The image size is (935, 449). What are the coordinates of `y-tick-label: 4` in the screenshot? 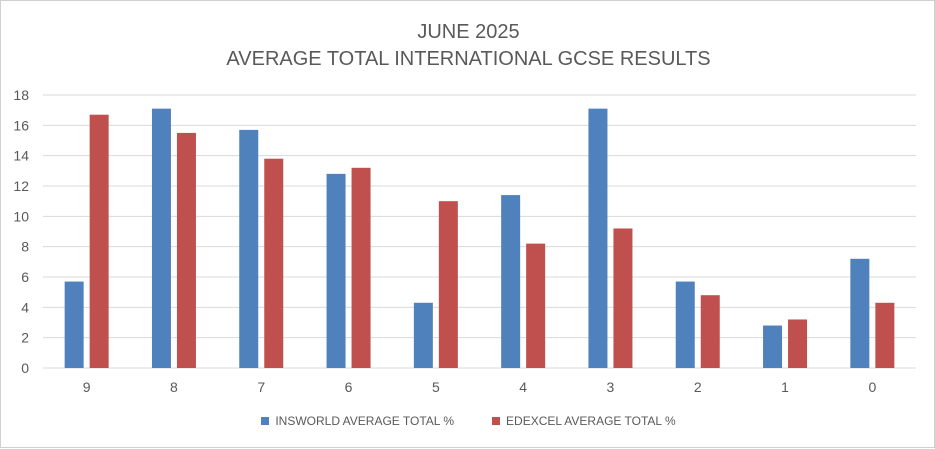 It's located at (25, 307).